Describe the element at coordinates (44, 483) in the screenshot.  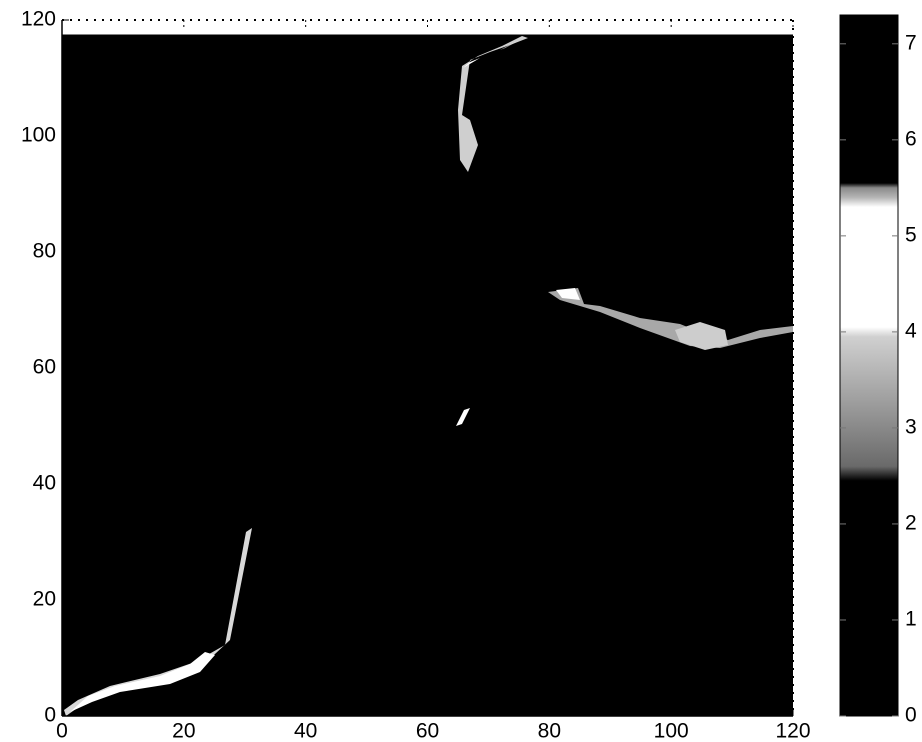
I see `y-tick-label: 40` at that location.